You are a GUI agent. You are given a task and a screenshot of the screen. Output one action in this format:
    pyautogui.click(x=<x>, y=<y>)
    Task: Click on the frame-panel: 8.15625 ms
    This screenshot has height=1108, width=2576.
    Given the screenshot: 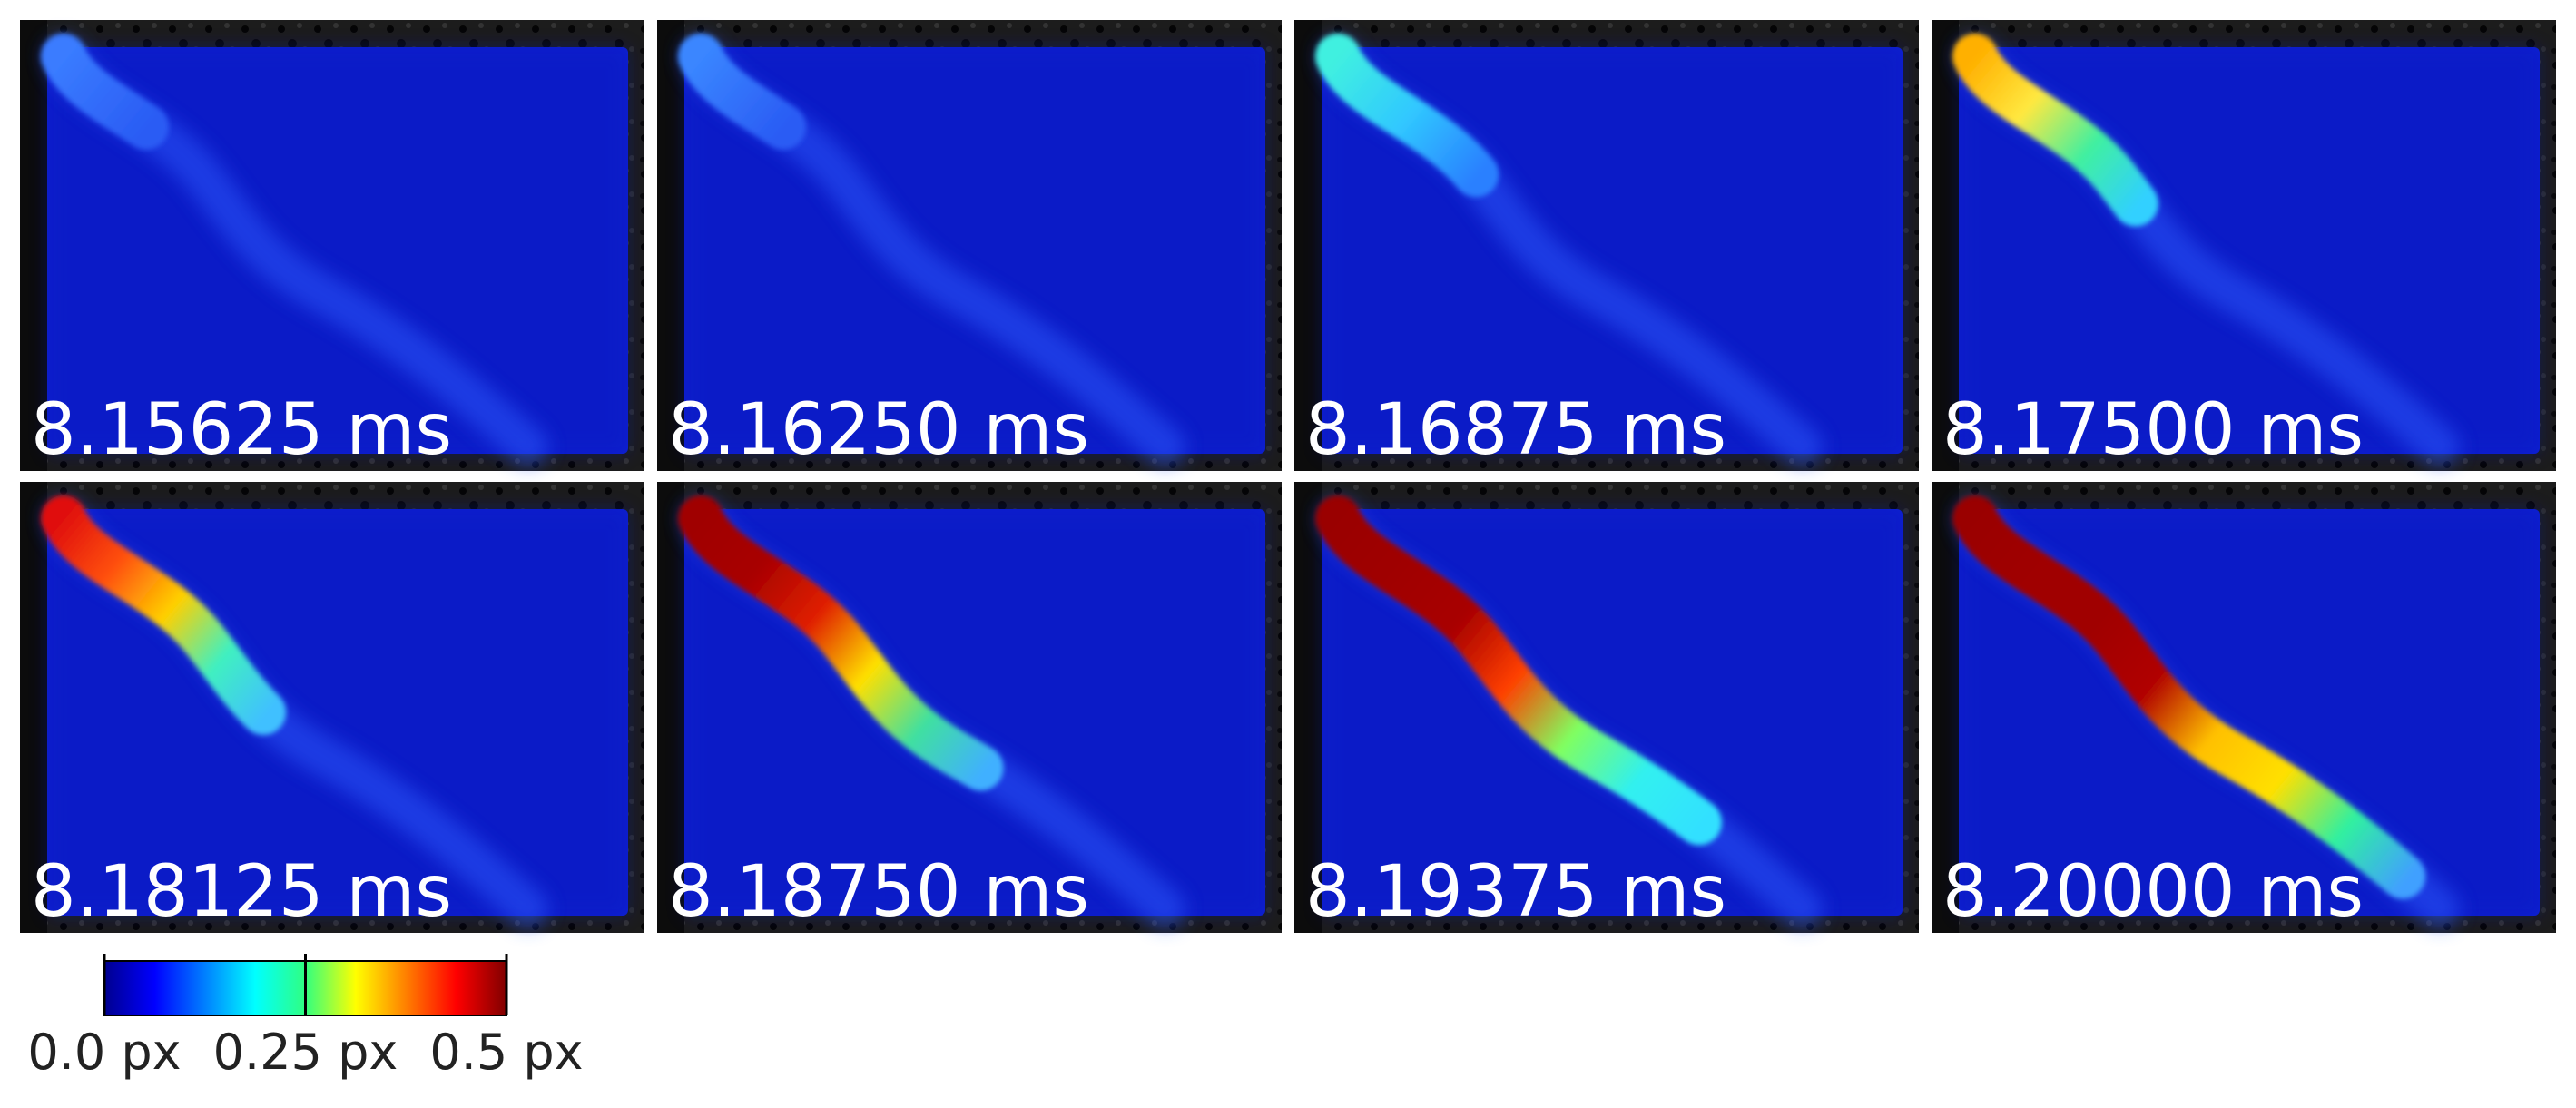 What is the action you would take?
    pyautogui.click(x=332, y=245)
    